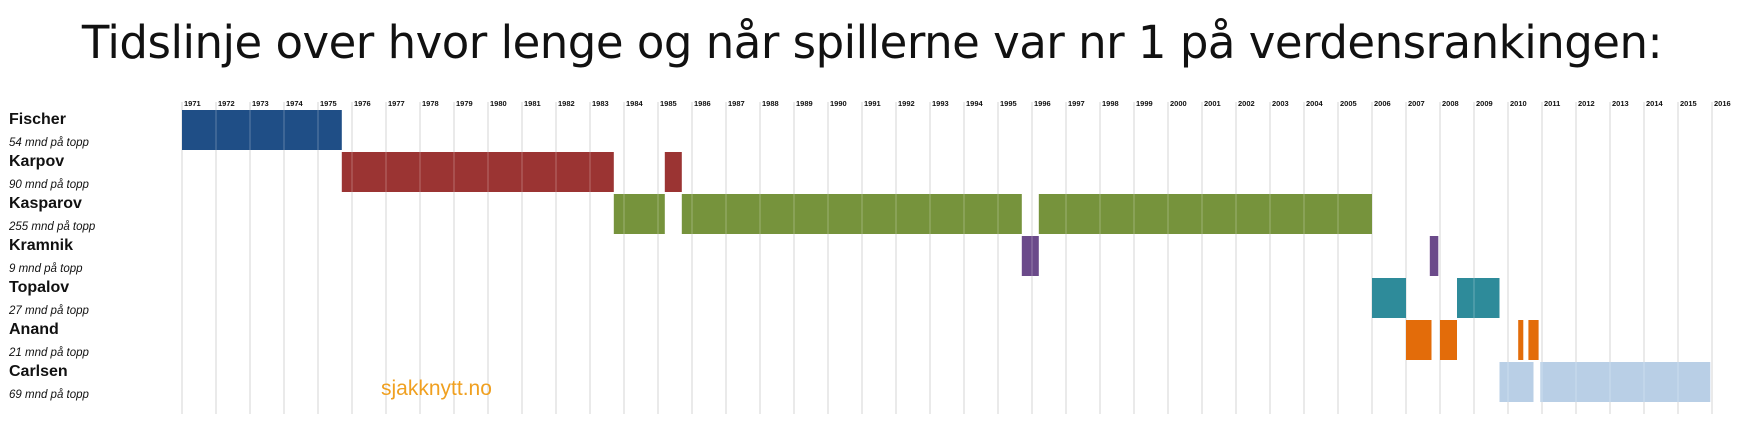 Image resolution: width=1744 pixels, height=442 pixels. I want to click on year-tick-label: 1992, so click(906, 103).